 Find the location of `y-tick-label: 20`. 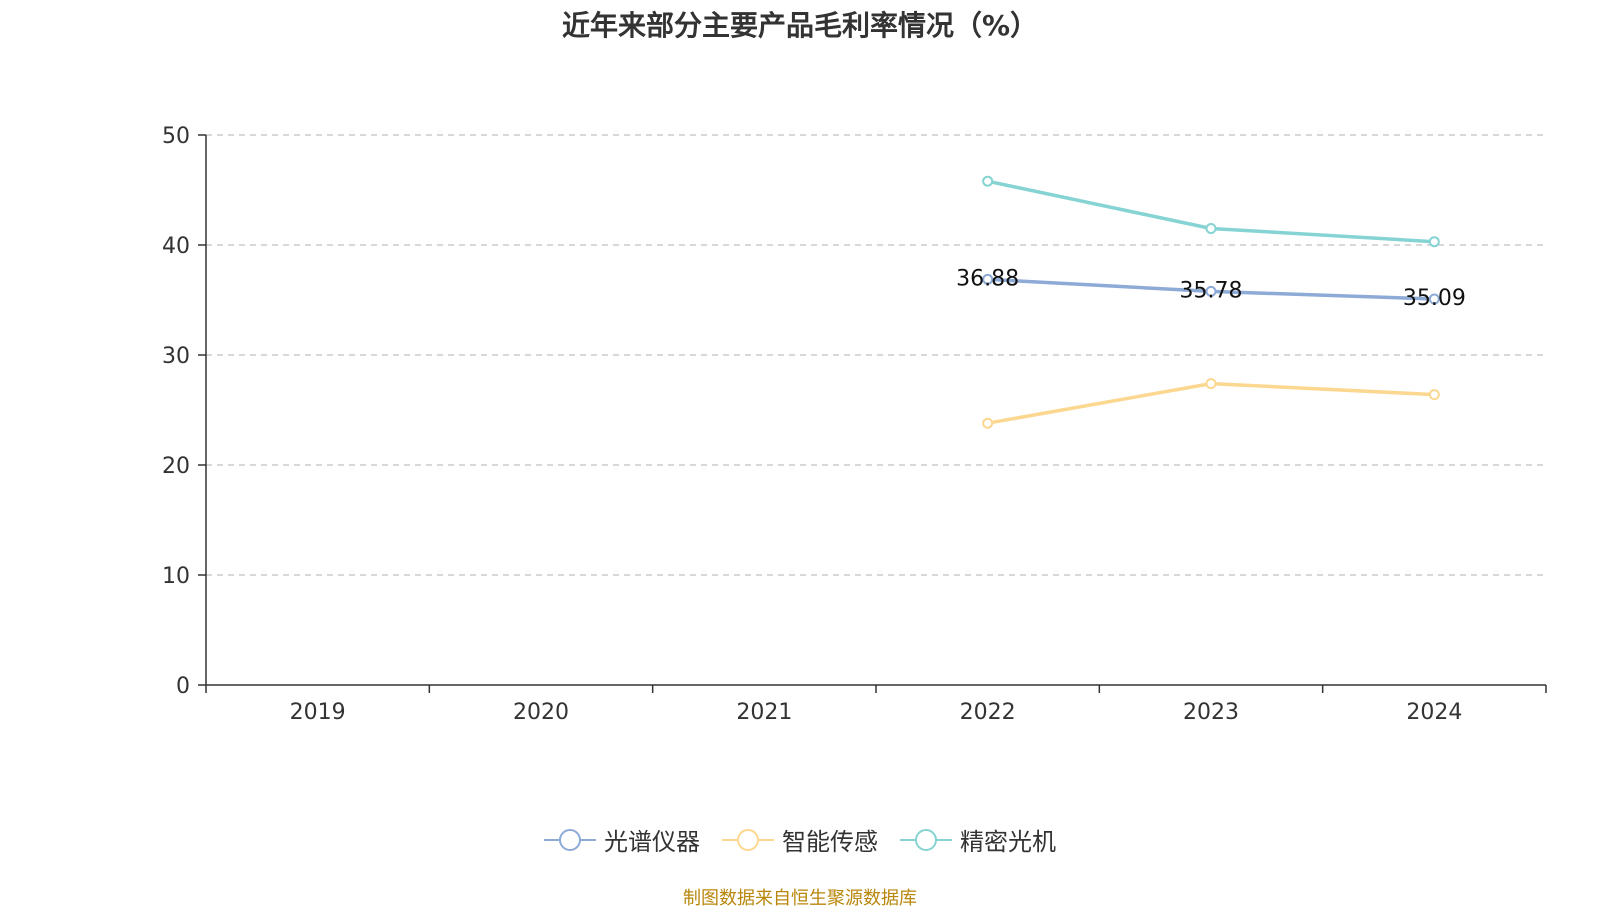

y-tick-label: 20 is located at coordinates (176, 466).